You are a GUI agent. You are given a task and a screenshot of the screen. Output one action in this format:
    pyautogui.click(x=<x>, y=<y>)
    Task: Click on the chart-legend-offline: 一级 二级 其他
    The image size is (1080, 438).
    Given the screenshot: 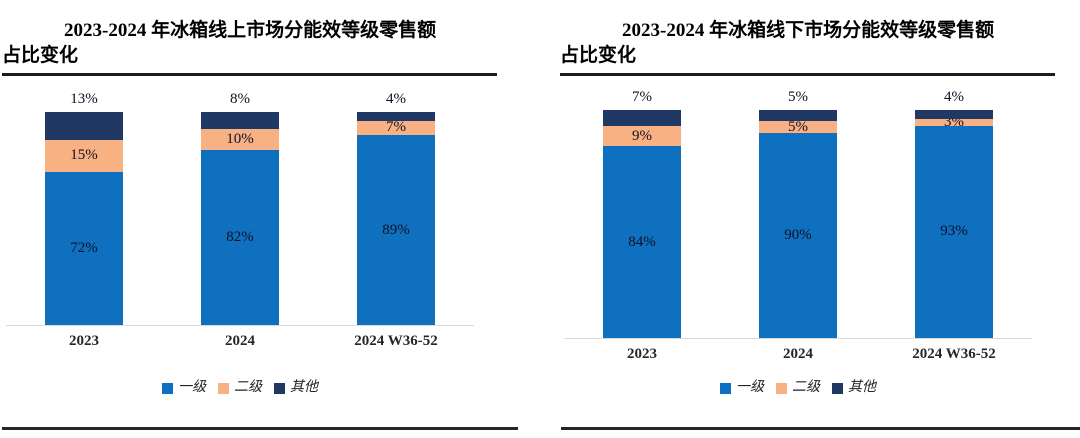 What is the action you would take?
    pyautogui.click(x=798, y=388)
    